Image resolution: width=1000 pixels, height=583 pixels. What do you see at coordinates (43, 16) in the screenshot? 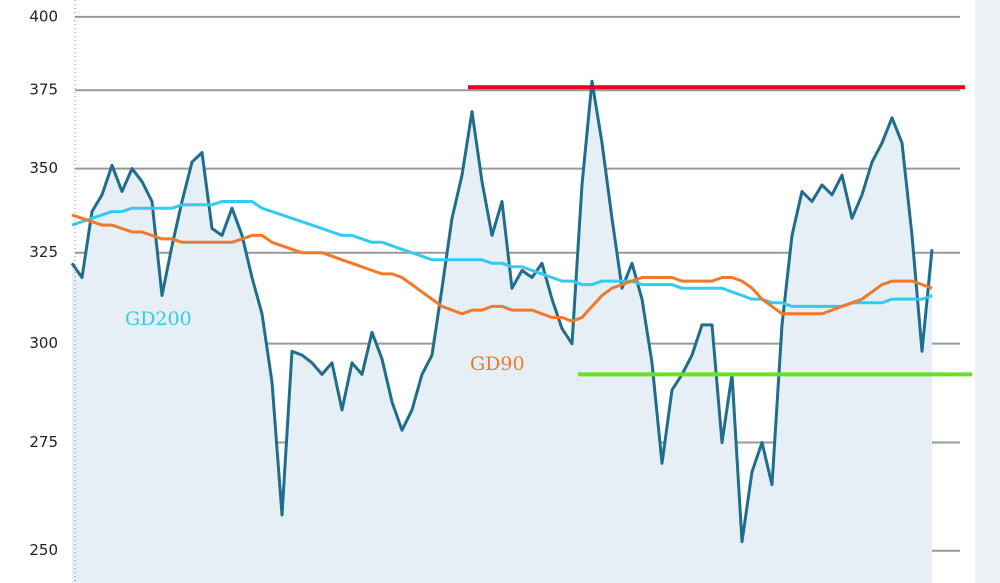
I see `y-tick-label: 400` at bounding box center [43, 16].